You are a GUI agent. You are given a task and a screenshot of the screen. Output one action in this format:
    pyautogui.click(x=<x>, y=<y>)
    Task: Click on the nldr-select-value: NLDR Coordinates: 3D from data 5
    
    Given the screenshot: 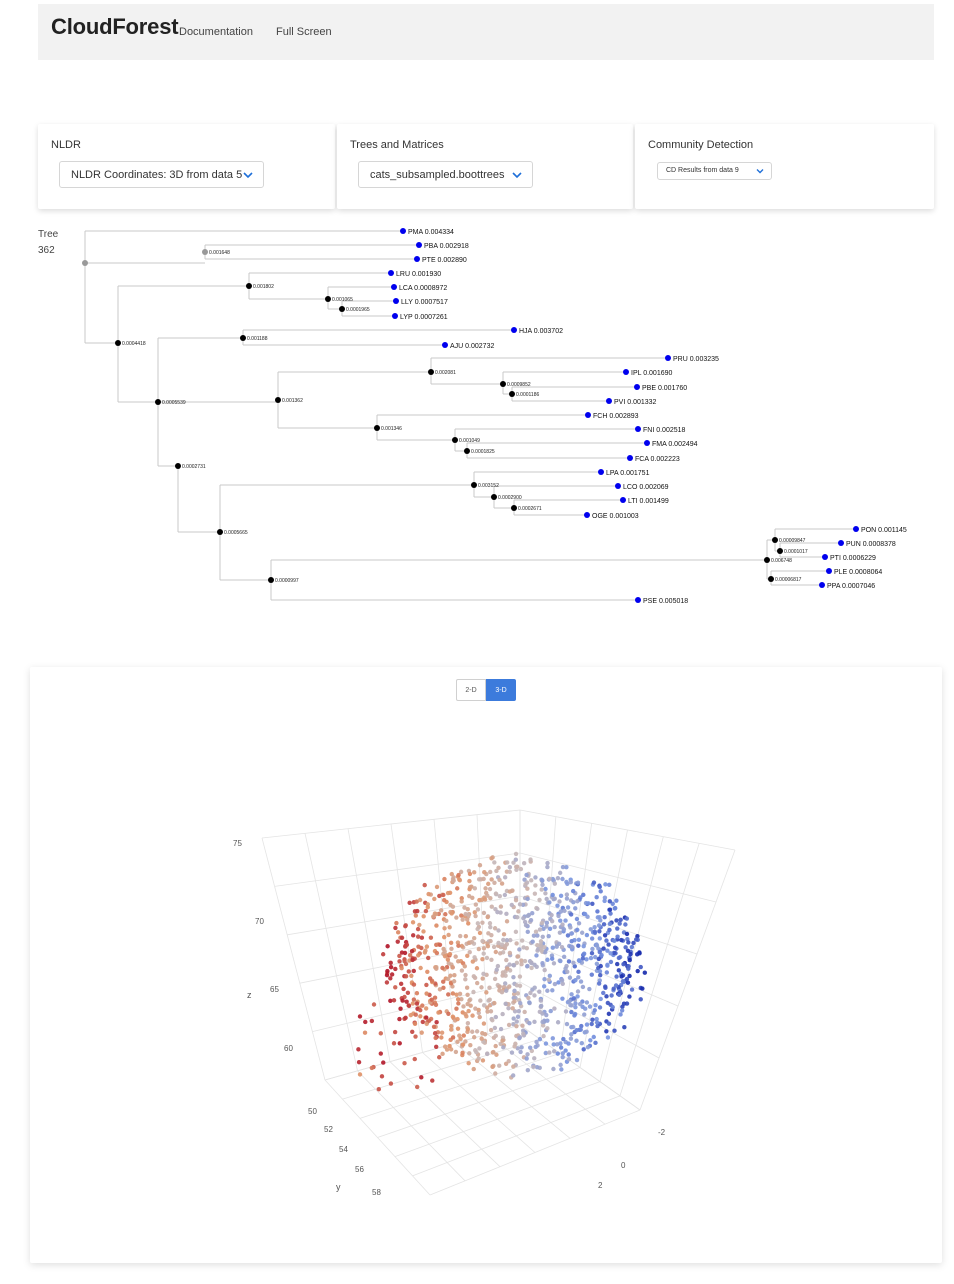 What is the action you would take?
    pyautogui.click(x=157, y=175)
    